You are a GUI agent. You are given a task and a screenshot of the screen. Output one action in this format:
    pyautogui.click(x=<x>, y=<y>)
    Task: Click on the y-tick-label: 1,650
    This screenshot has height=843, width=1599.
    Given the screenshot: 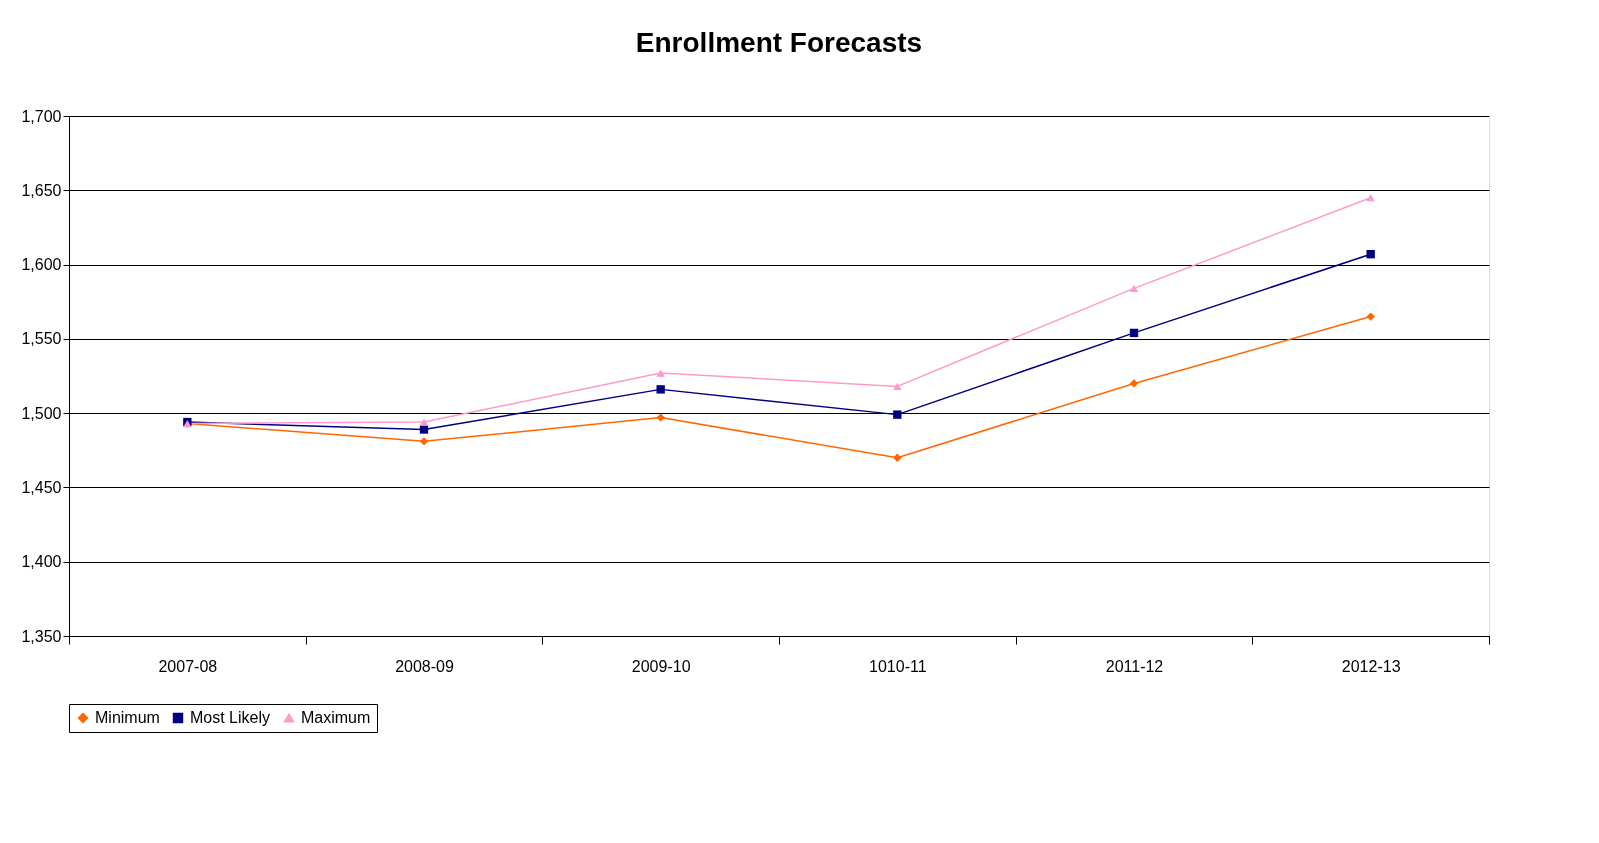 What is the action you would take?
    pyautogui.click(x=41, y=190)
    